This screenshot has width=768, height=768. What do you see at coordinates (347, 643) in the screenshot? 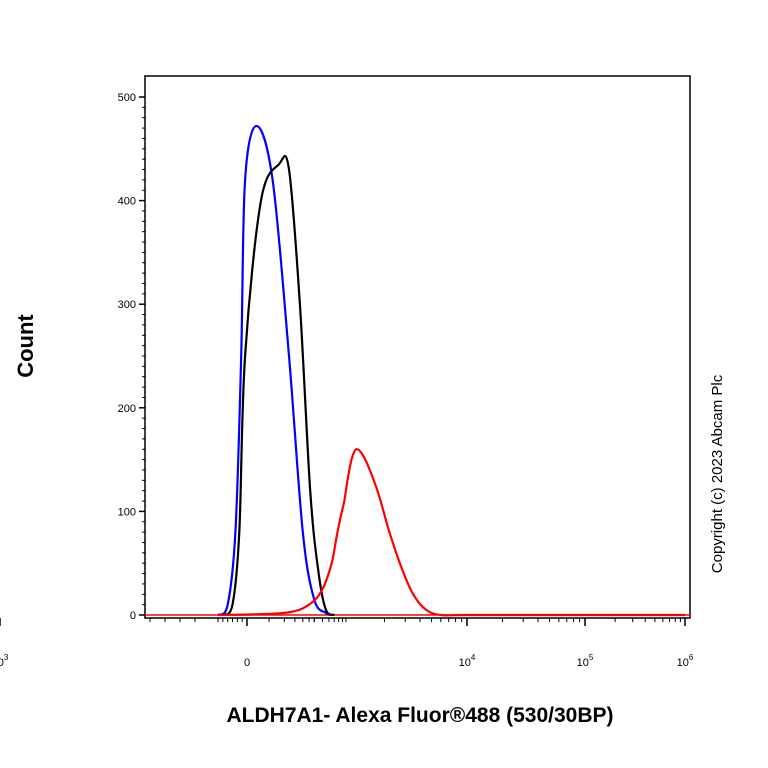
I see `x-axis: 0 103 10⁴ 10⁵ 10⁶` at bounding box center [347, 643].